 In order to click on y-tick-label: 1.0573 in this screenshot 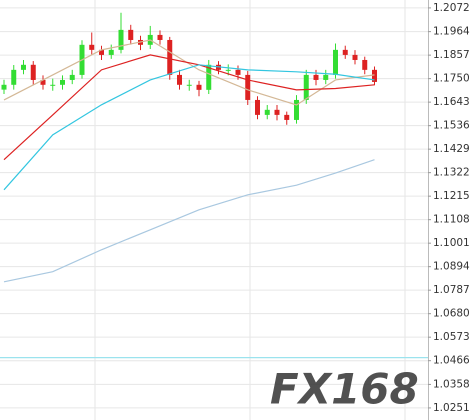, I will do `click(451, 337)`.